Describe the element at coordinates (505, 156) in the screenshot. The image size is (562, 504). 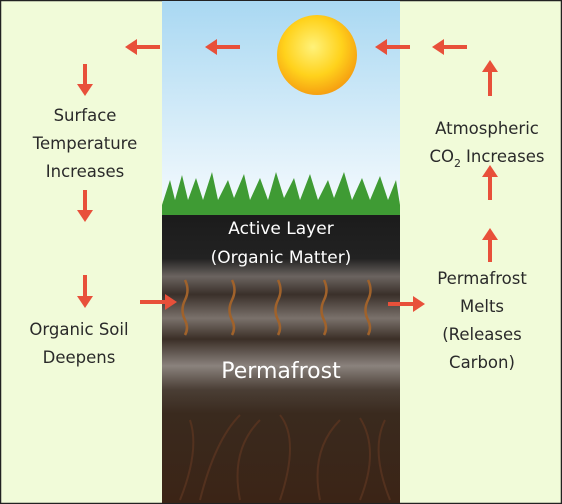
I see `label-part: Increases` at that location.